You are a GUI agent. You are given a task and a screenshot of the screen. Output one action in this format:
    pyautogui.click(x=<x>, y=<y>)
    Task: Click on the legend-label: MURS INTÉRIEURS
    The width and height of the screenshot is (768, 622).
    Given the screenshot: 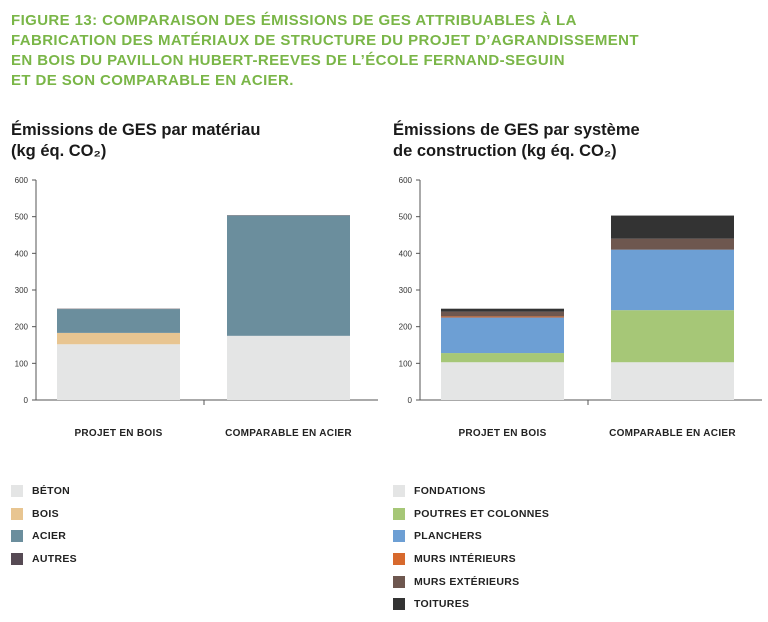 What is the action you would take?
    pyautogui.click(x=465, y=559)
    